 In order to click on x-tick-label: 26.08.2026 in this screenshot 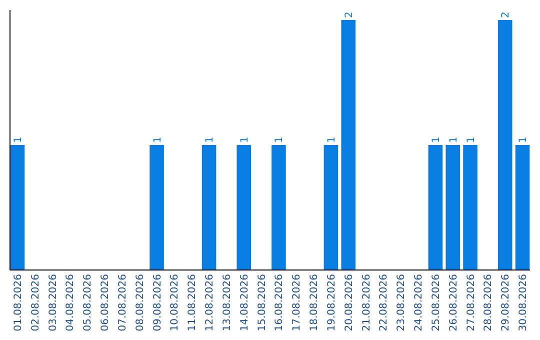, I will do `click(454, 303)`.